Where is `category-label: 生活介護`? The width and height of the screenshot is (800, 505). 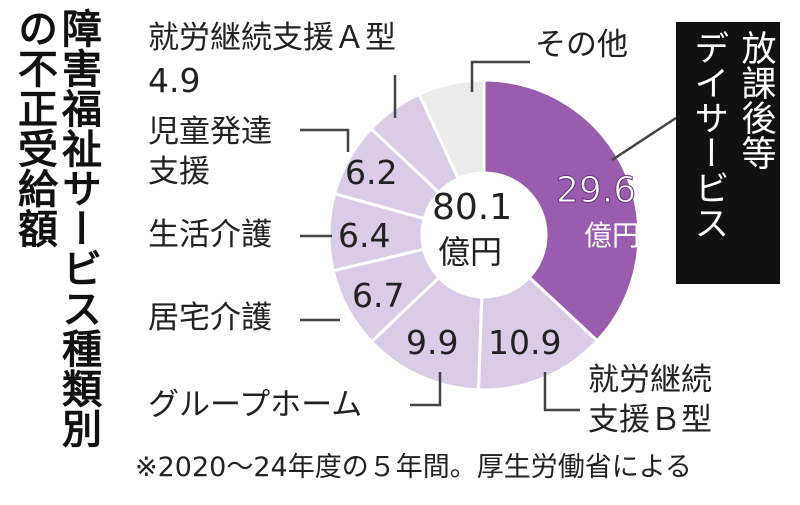 category-label: 生活介護 is located at coordinates (210, 235).